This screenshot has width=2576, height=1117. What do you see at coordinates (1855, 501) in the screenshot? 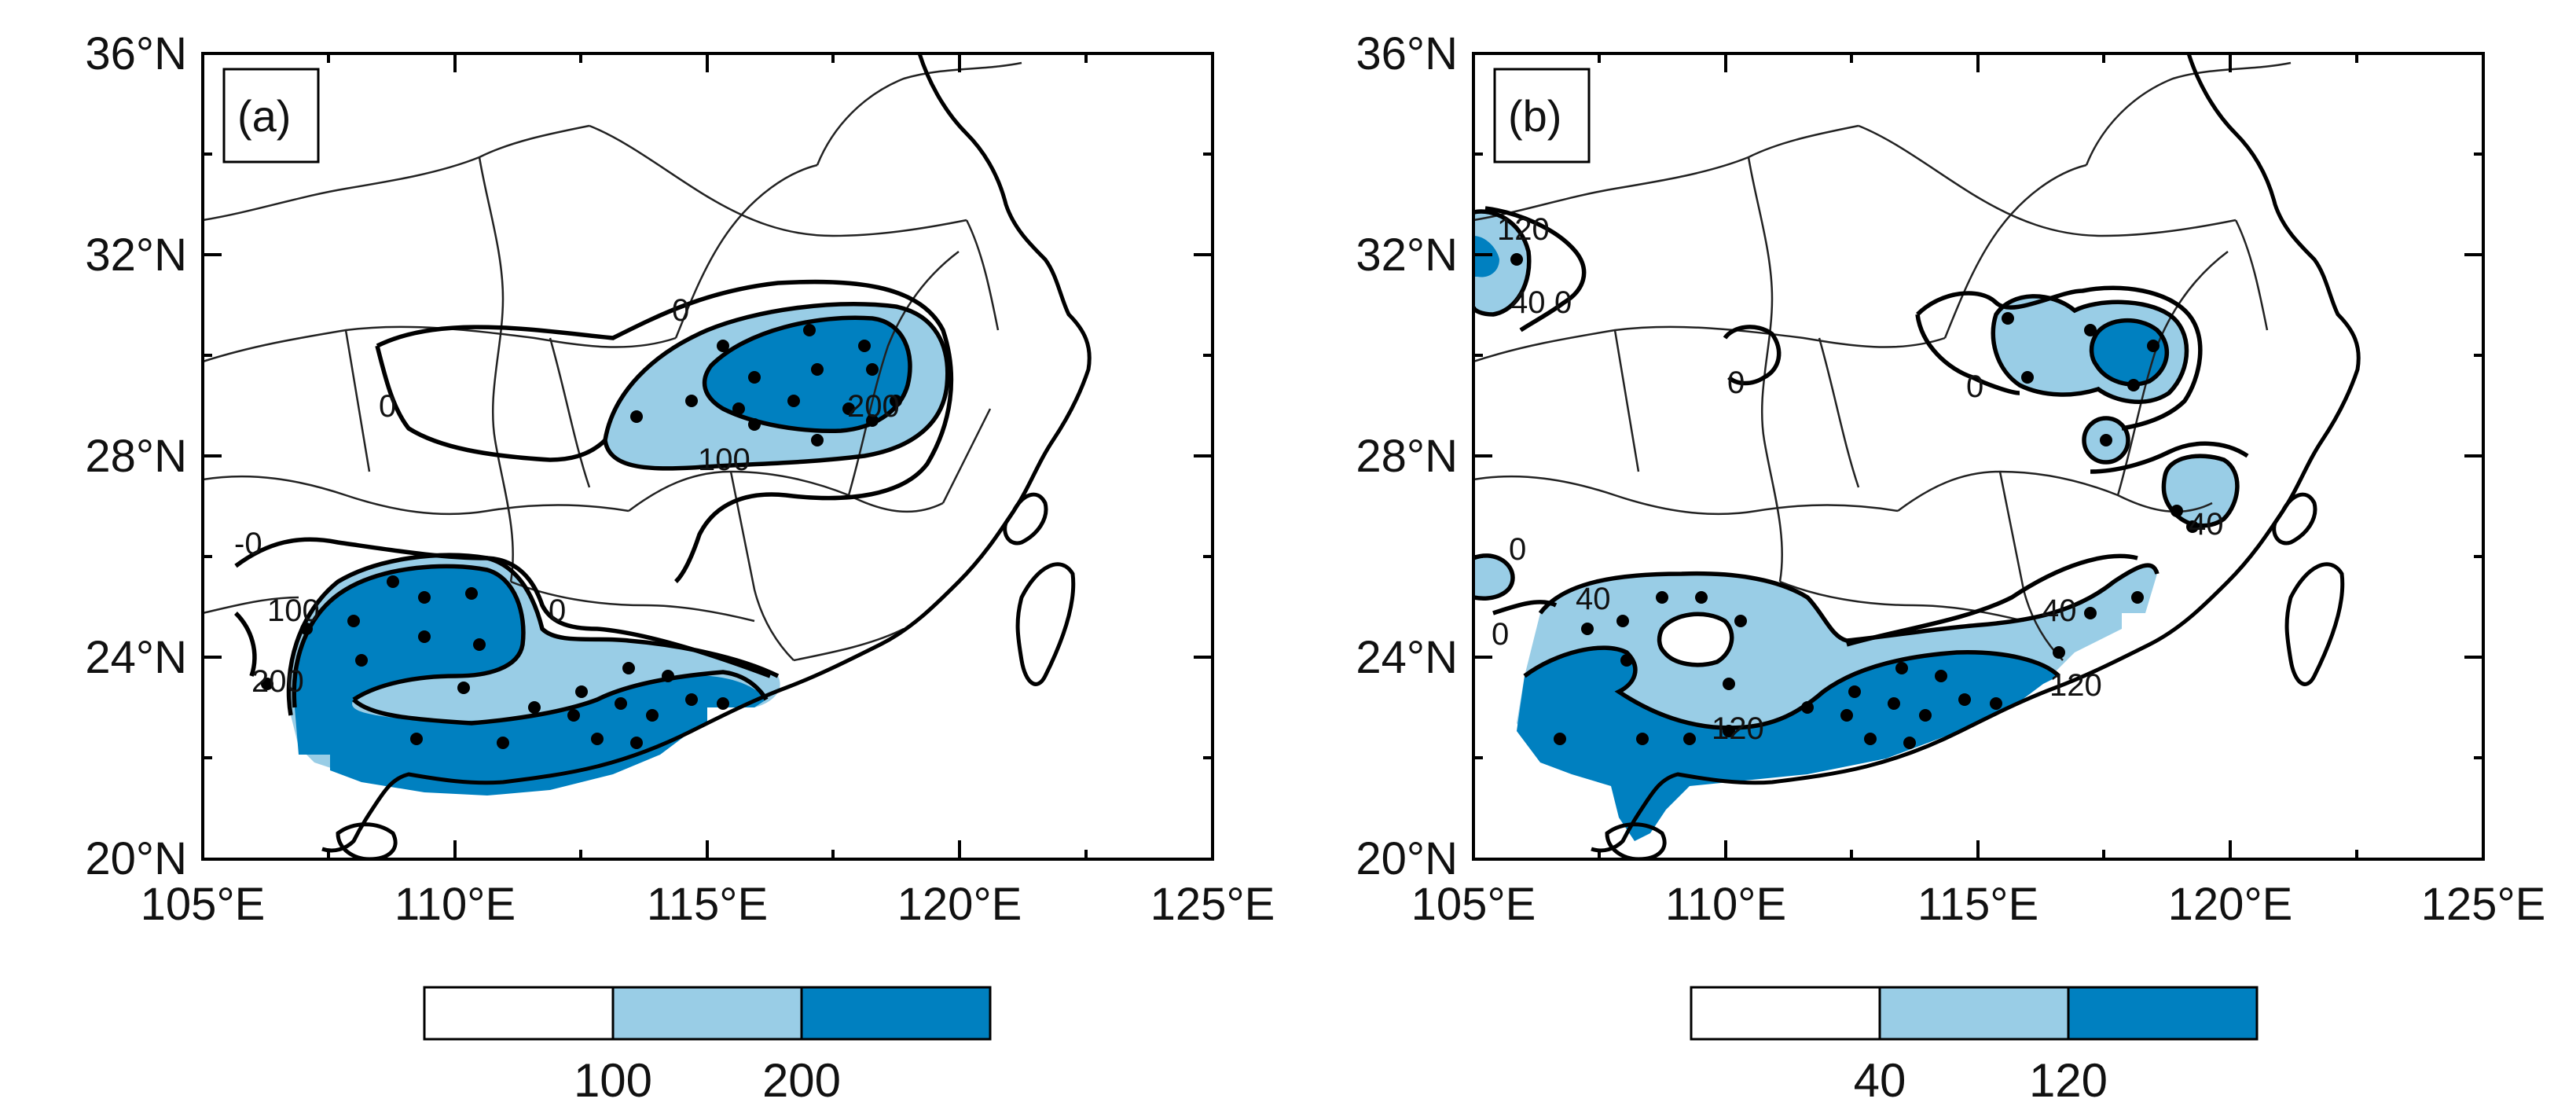
I see `panel-b-stations` at bounding box center [1855, 501].